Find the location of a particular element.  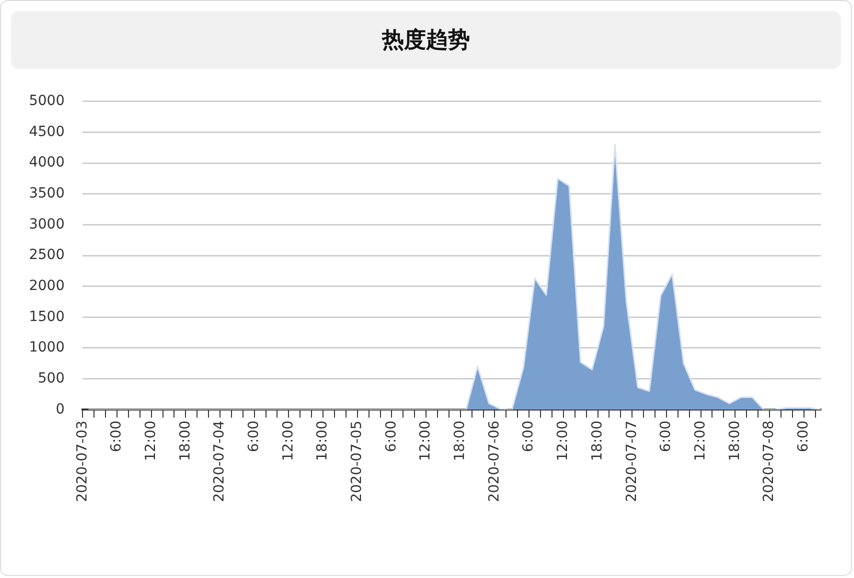

y-tick-label: 500 is located at coordinates (51, 378).